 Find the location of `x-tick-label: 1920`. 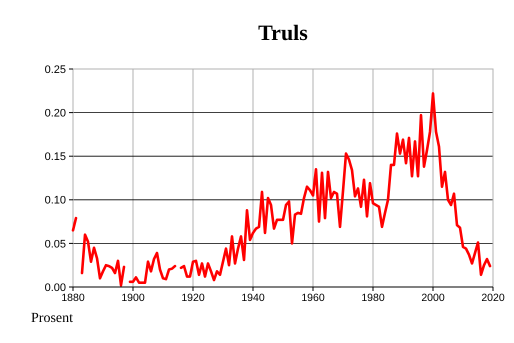

x-tick-label: 1920 is located at coordinates (193, 298).